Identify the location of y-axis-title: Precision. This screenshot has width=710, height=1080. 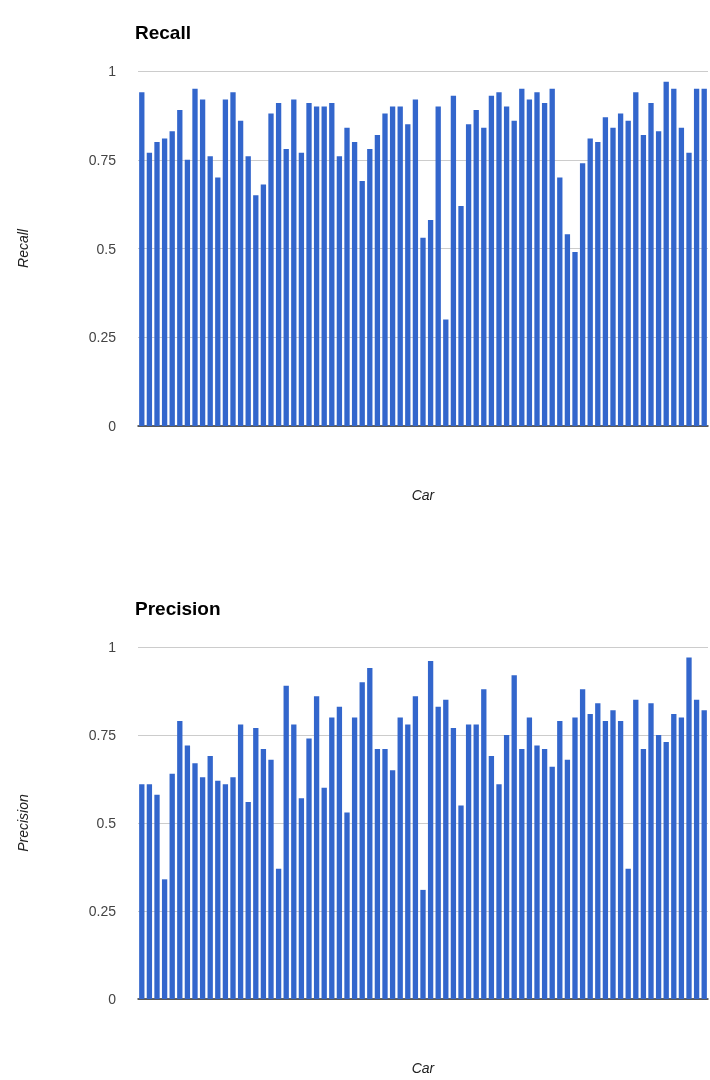
(23, 823).